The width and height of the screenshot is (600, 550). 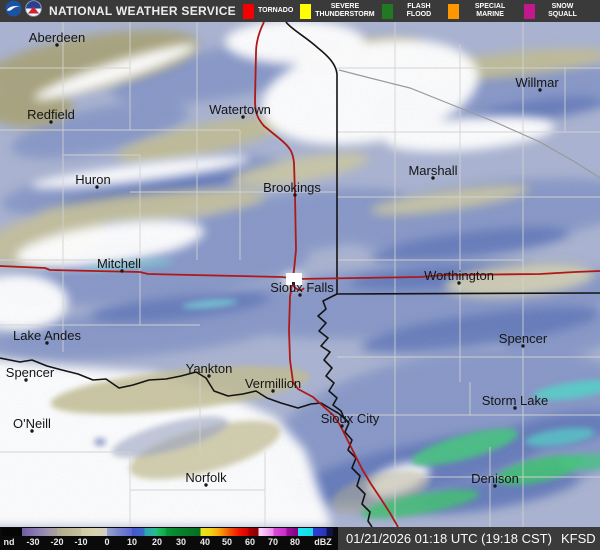 What do you see at coordinates (350, 418) in the screenshot?
I see `city-label-sioux-city: Sioux City` at bounding box center [350, 418].